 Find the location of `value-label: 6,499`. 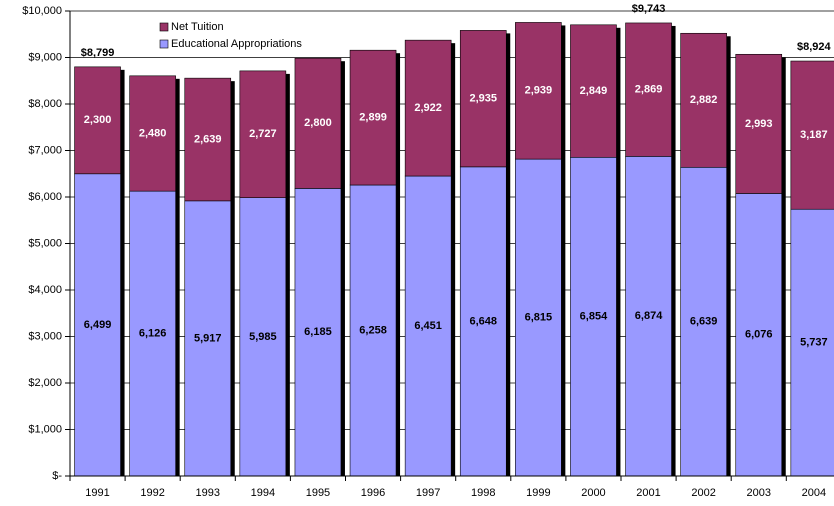

value-label: 6,499 is located at coordinates (98, 325).